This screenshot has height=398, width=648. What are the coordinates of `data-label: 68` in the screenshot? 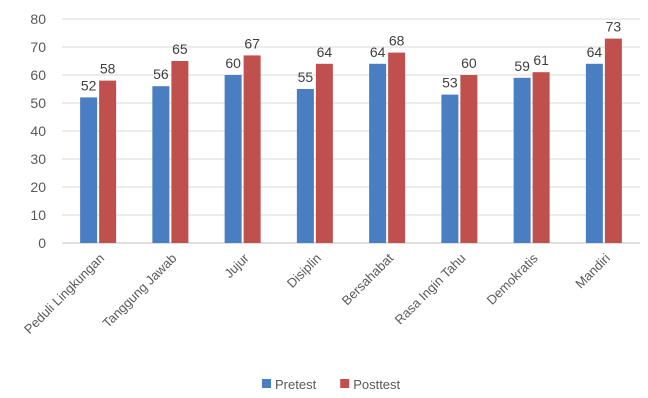 It's located at (397, 41).